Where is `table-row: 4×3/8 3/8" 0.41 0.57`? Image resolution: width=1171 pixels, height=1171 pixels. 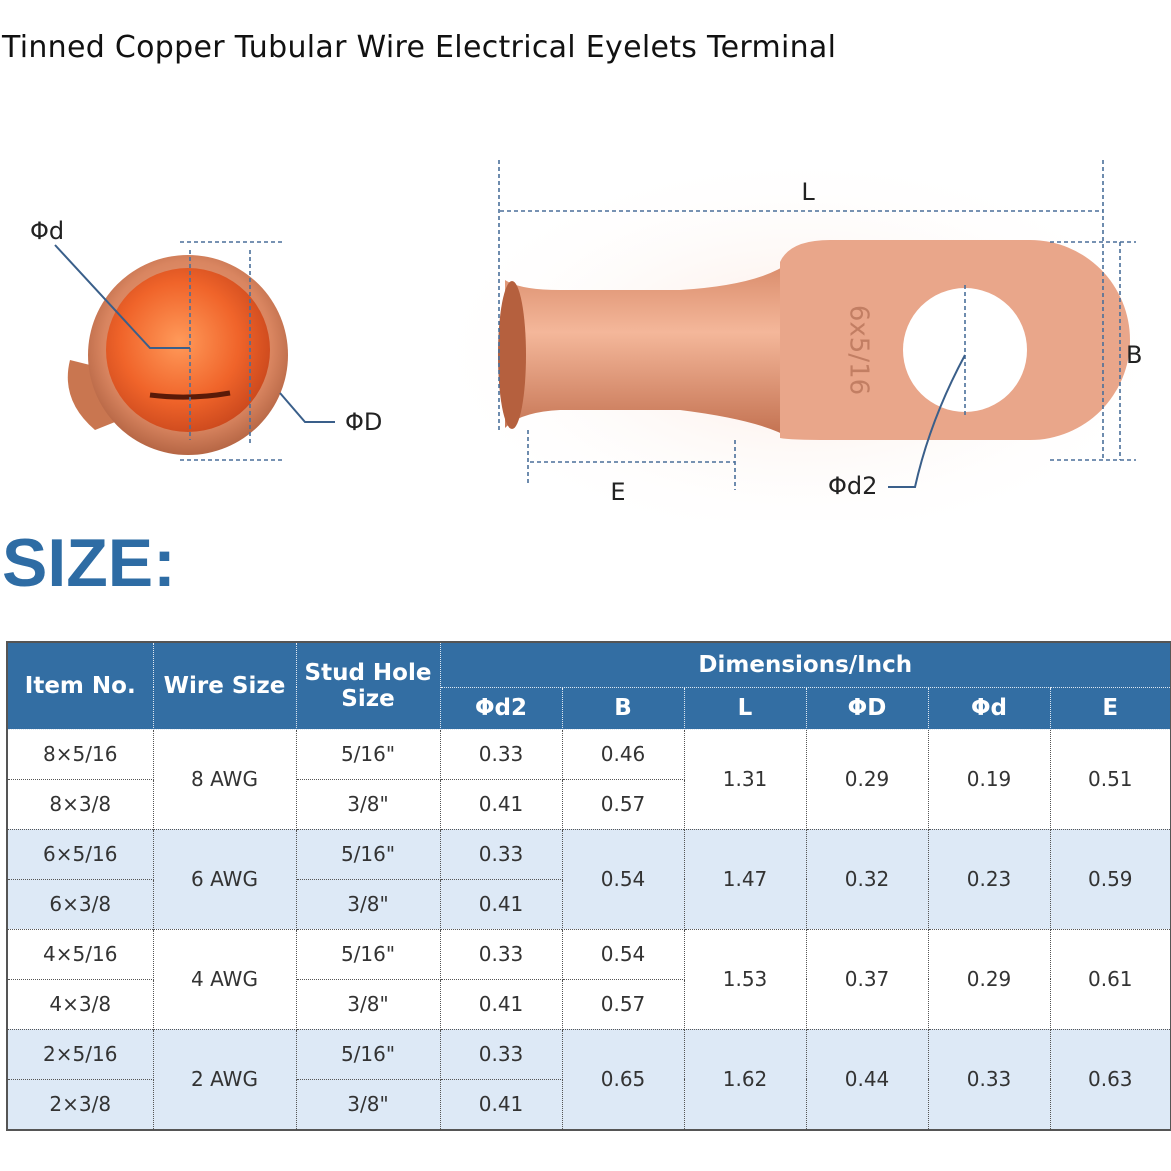
table-row: 4×3/8 3/8" 0.41 0.57 is located at coordinates (588, 1004).